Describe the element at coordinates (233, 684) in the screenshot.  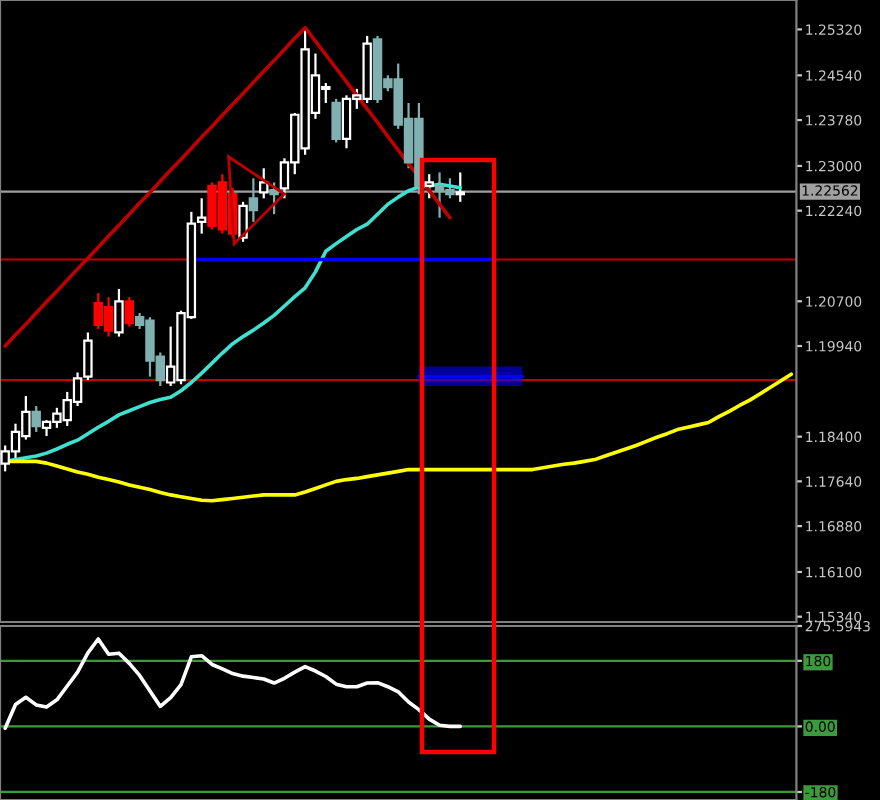
I see `line-series` at that location.